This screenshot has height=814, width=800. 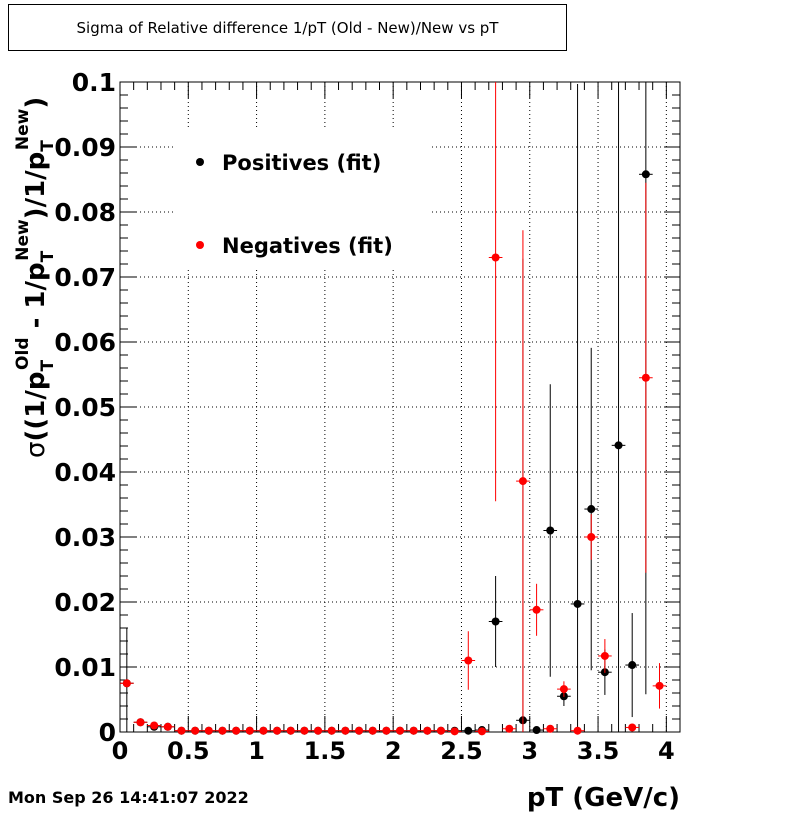 What do you see at coordinates (85, 212) in the screenshot?
I see `y-tick-label: 0.08` at bounding box center [85, 212].